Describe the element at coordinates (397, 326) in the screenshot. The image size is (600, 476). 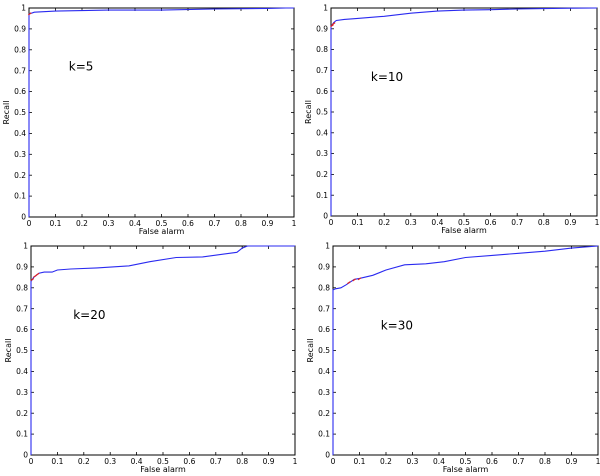
I see `k-annotation: k=30` at that location.